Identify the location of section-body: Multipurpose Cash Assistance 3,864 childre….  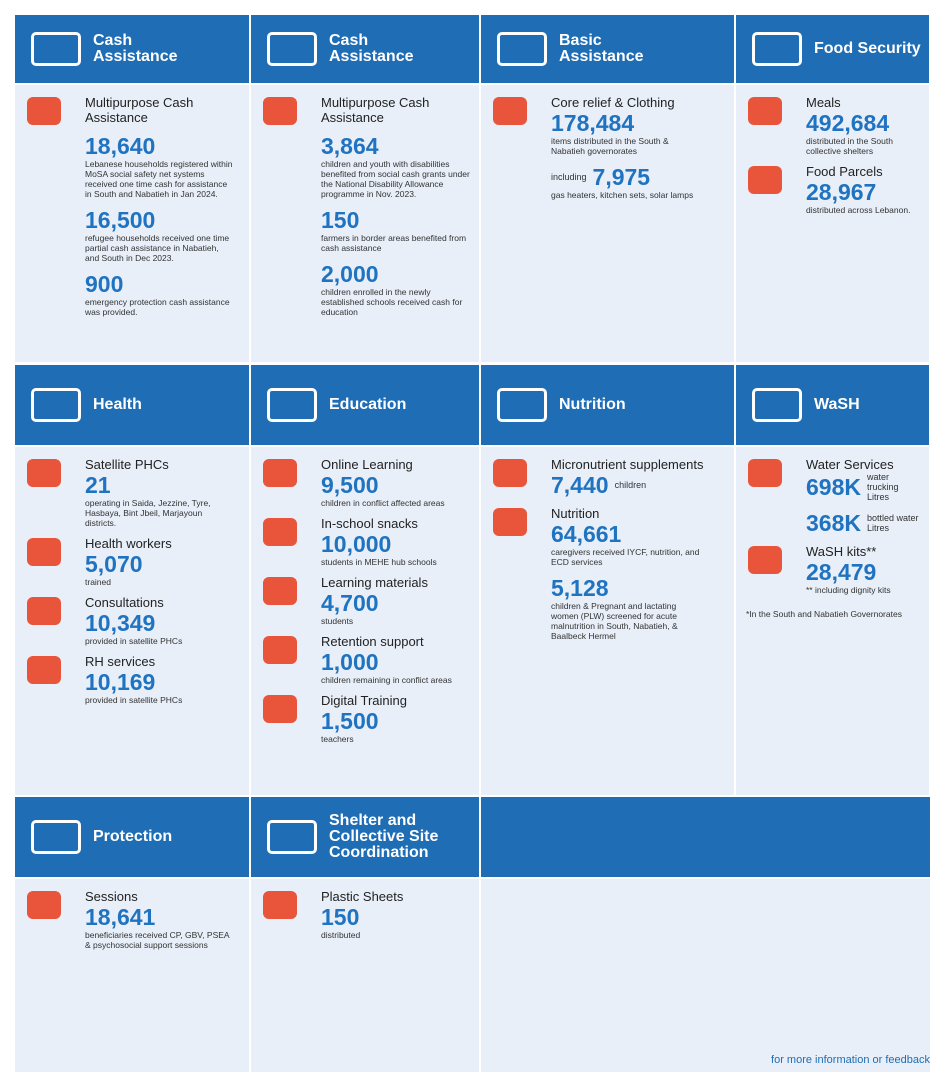
(365, 223).